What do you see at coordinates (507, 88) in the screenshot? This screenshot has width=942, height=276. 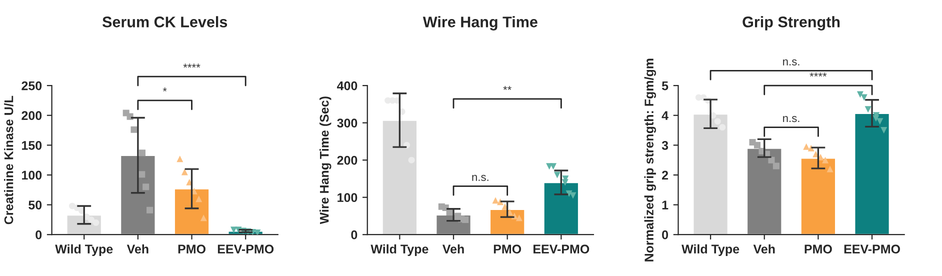 I see `annotation: **` at bounding box center [507, 88].